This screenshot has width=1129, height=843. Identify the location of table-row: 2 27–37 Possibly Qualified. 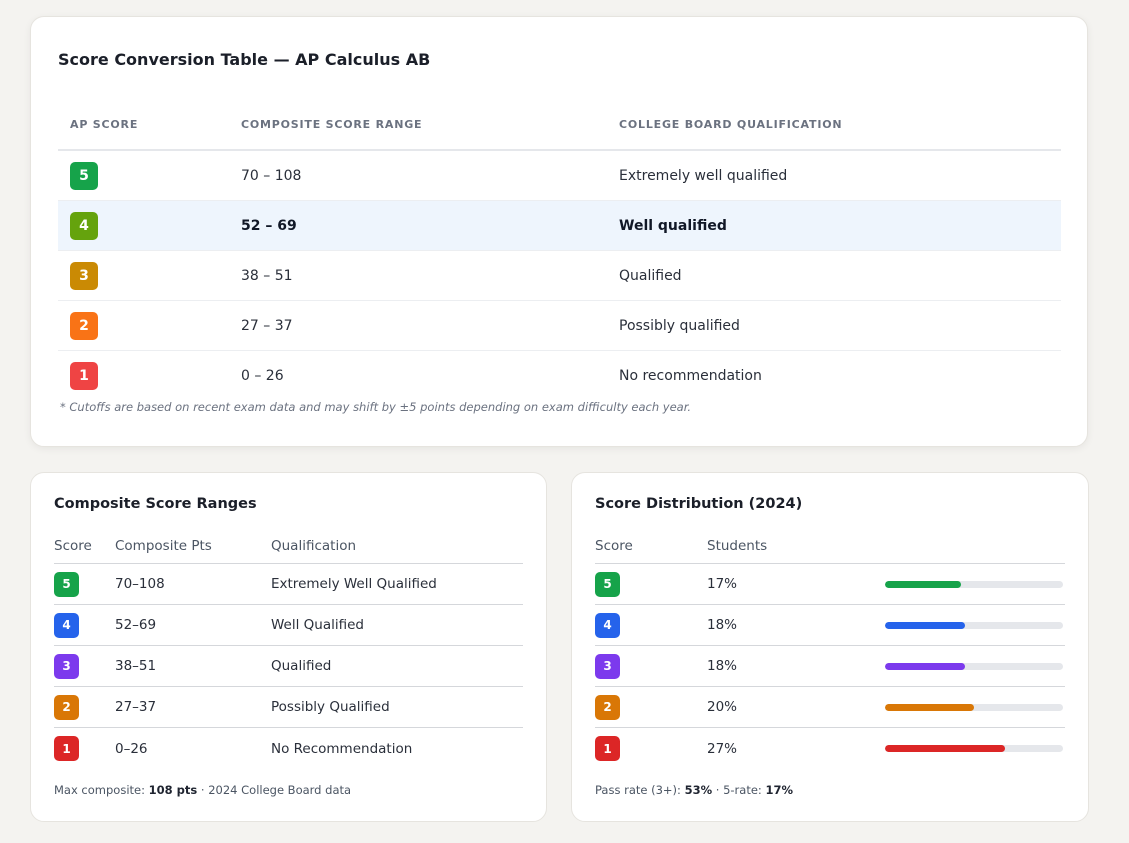
(288, 707).